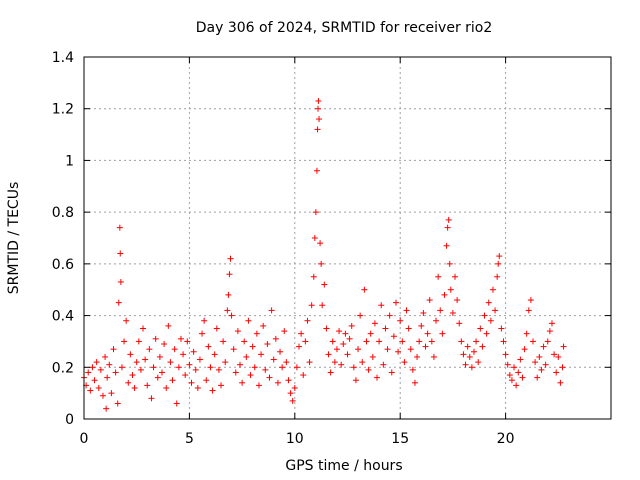 This screenshot has width=640, height=480. I want to click on x-tick-label: 10, so click(295, 439).